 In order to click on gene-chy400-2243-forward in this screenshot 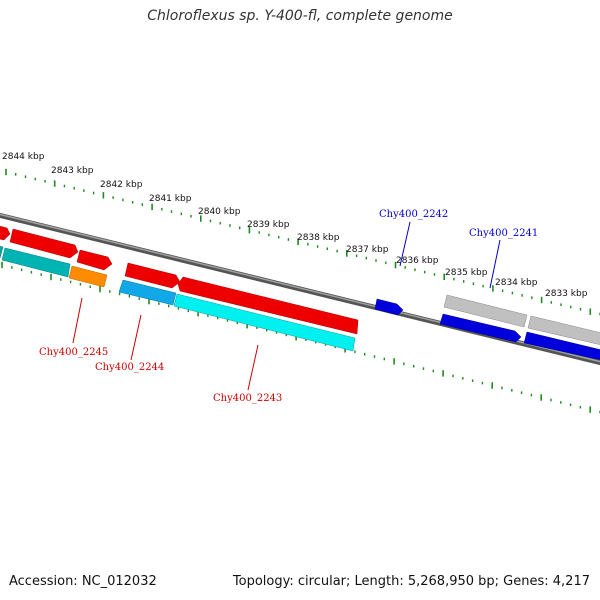, I will do `click(268, 305)`.